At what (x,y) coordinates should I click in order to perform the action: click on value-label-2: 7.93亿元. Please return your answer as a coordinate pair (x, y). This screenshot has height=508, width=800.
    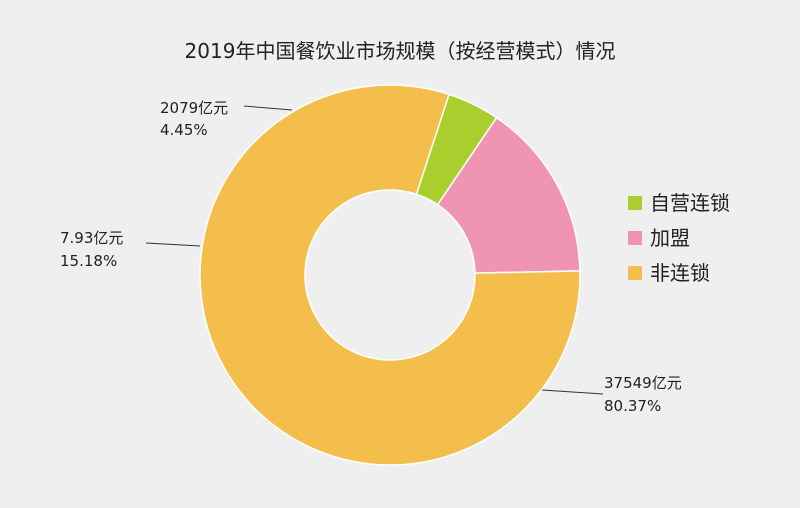
    Looking at the image, I should click on (91, 238).